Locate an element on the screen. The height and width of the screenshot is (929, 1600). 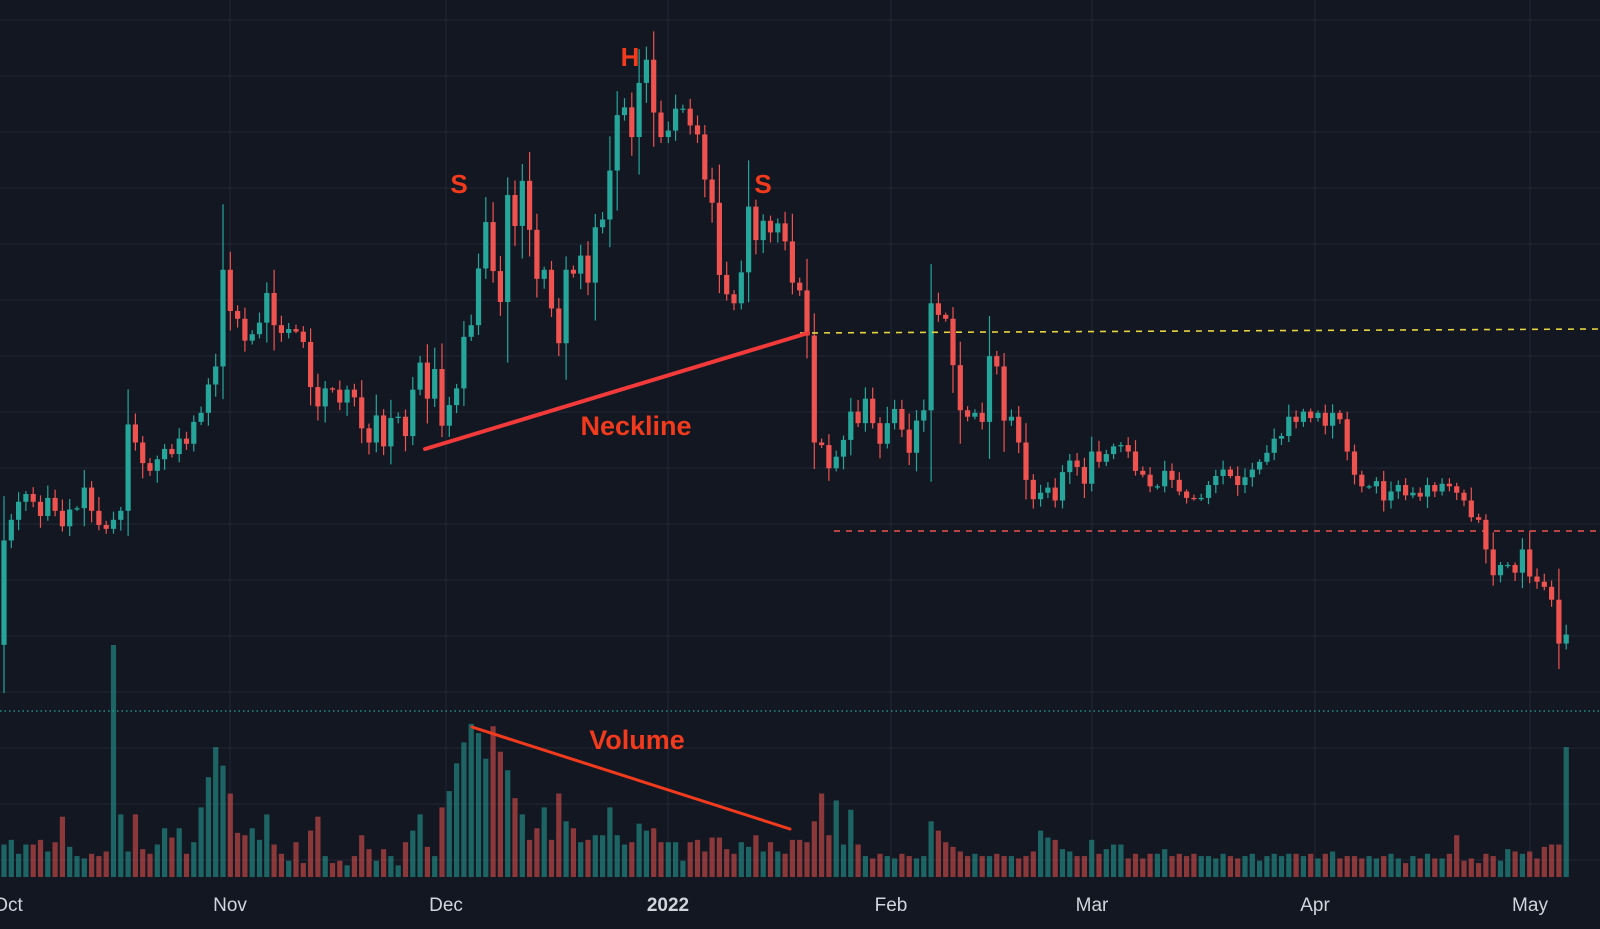
x-tick-label: Dec is located at coordinates (446, 905).